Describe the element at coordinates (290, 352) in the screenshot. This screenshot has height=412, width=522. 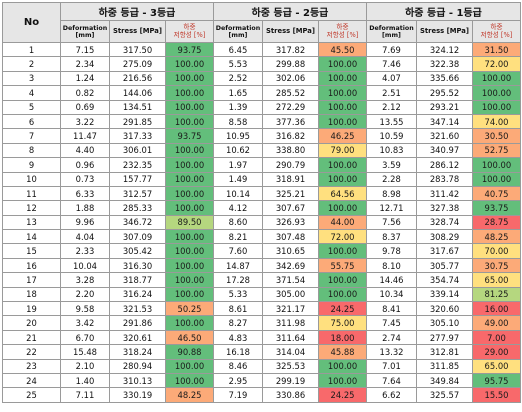
I see `stress-cell: 314.04` at that location.